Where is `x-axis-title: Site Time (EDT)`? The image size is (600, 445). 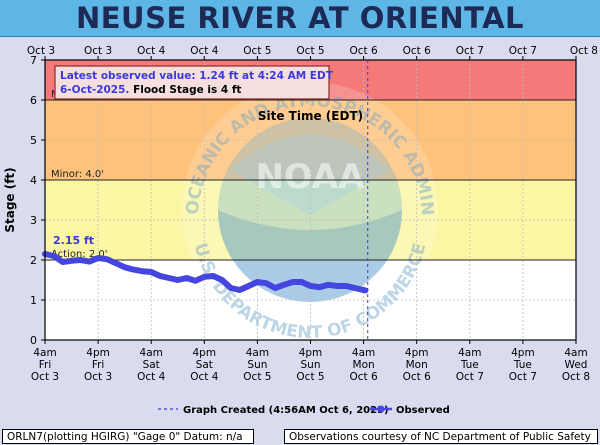 x-axis-title: Site Time (EDT) is located at coordinates (310, 116).